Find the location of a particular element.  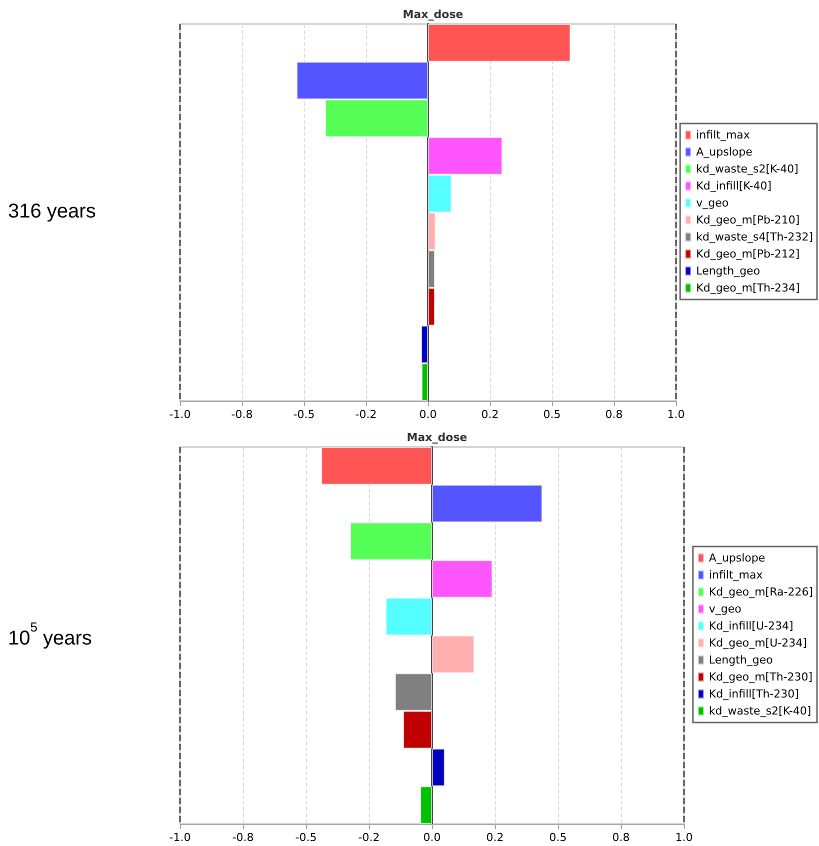

legend-label: Kd_infill[K-40] is located at coordinates (734, 186).